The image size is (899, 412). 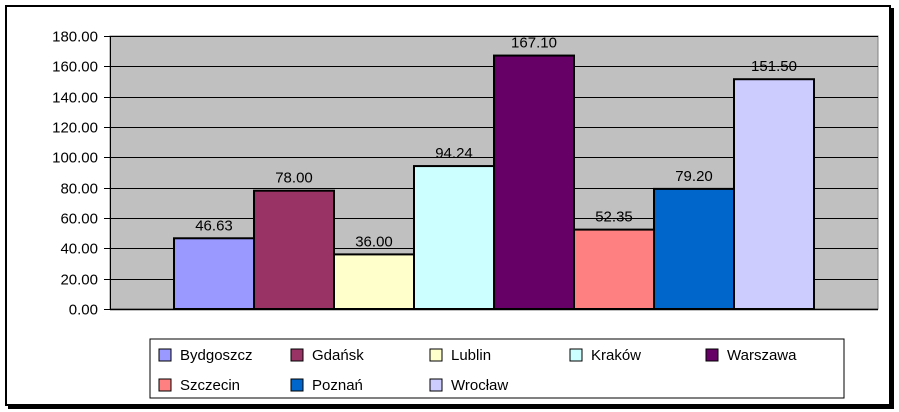 What do you see at coordinates (216, 355) in the screenshot?
I see `legend-label: Bydgoszcz` at bounding box center [216, 355].